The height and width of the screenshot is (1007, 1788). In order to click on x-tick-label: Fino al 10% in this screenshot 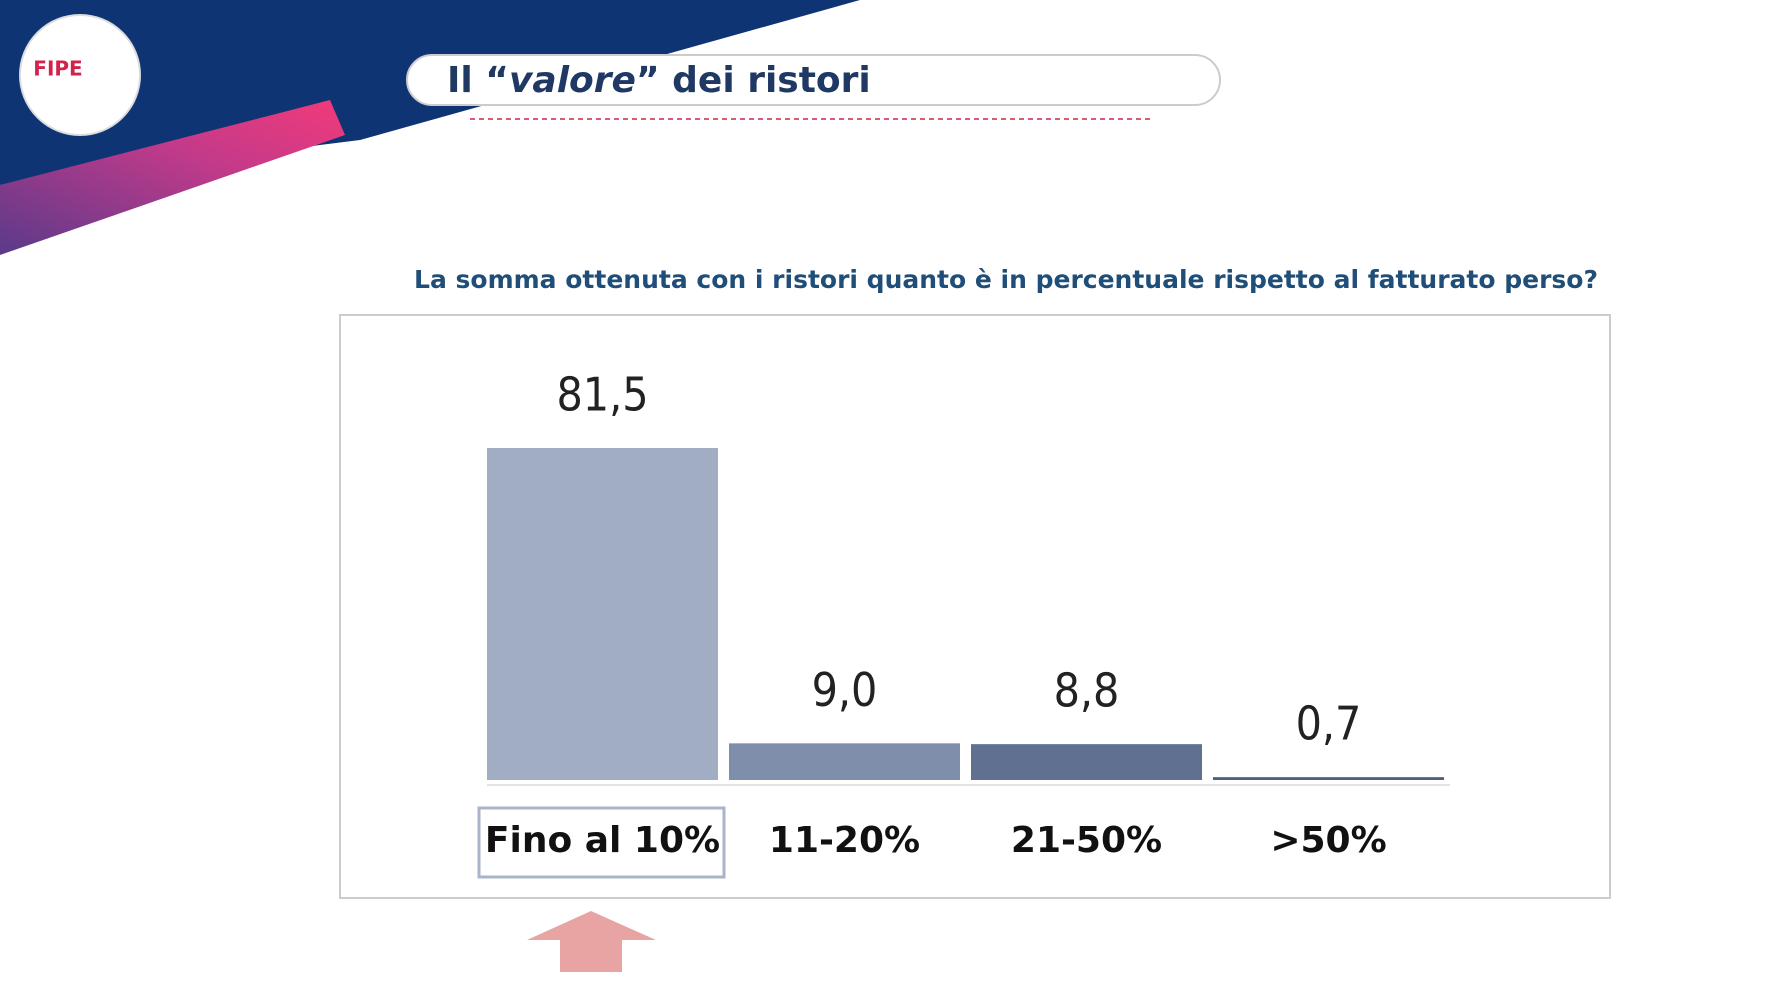, I will do `click(602, 840)`.